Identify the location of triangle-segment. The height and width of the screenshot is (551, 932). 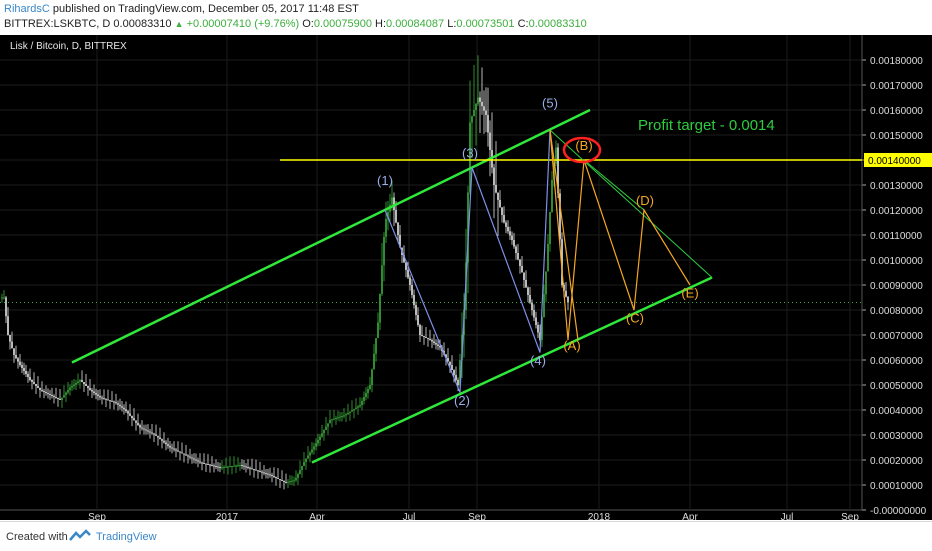
(614, 185).